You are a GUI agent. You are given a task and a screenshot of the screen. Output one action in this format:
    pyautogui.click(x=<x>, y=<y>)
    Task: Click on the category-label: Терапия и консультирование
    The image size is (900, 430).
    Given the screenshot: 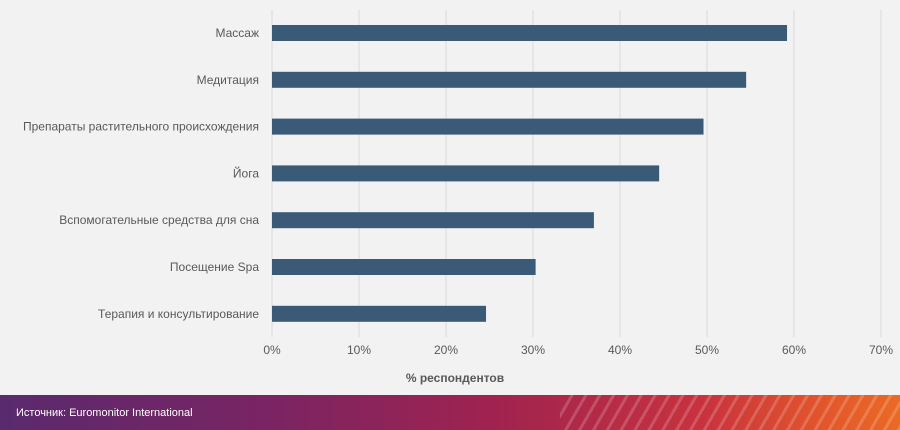 What is the action you would take?
    pyautogui.click(x=178, y=314)
    